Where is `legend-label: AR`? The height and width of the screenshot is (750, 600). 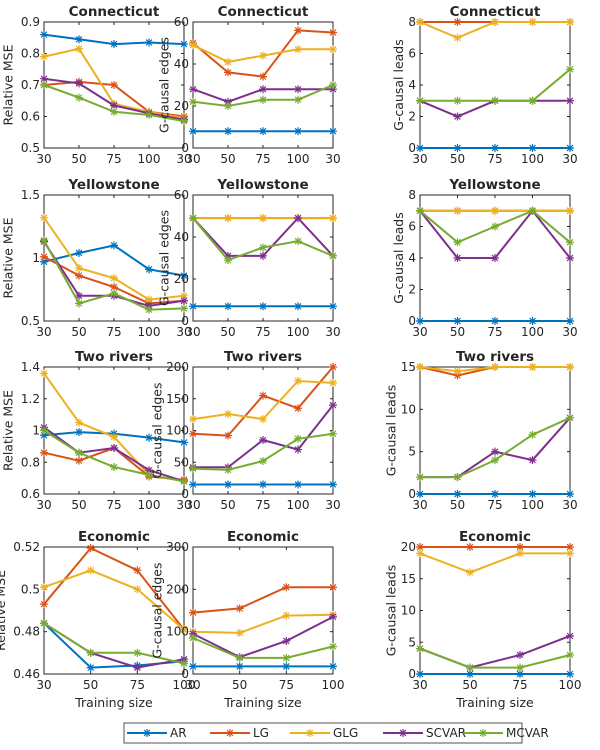 legend-label: AR is located at coordinates (178, 733).